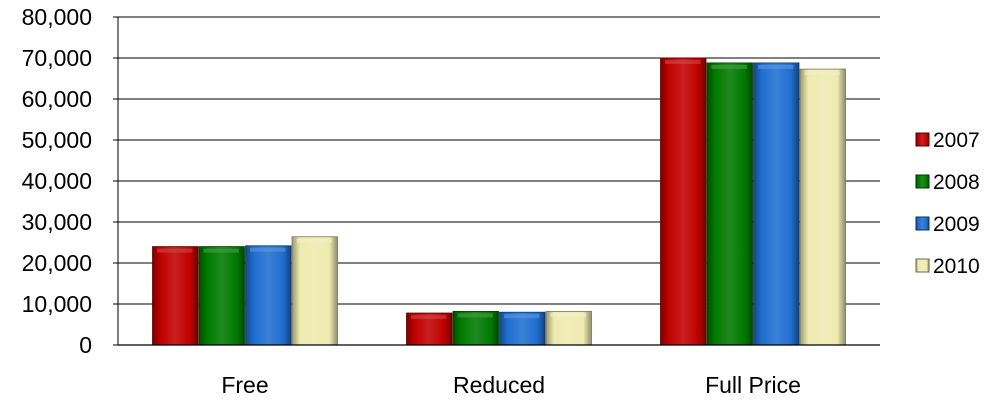  I want to click on y-tick-label: 60,000, so click(57, 99).